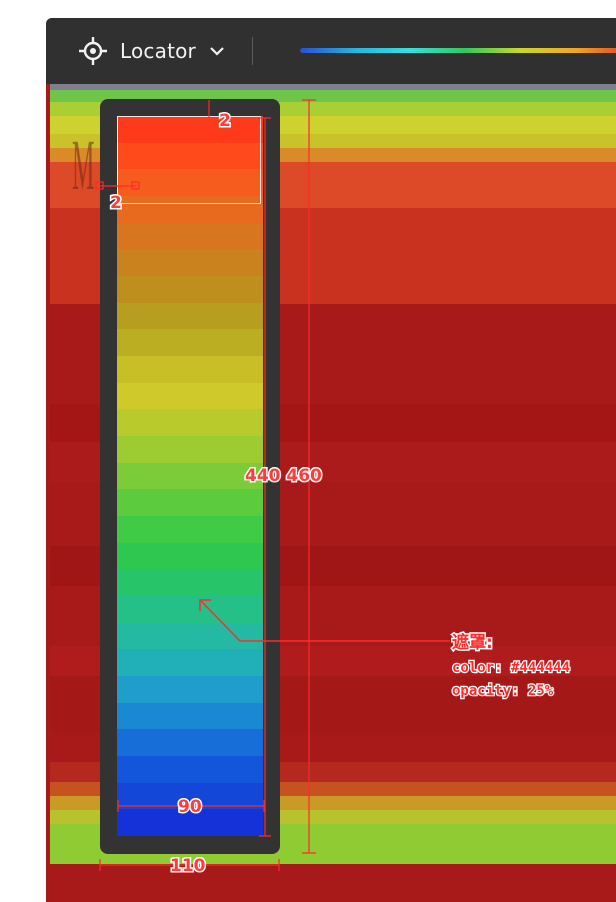  I want to click on crosshair-icon, so click(93, 51).